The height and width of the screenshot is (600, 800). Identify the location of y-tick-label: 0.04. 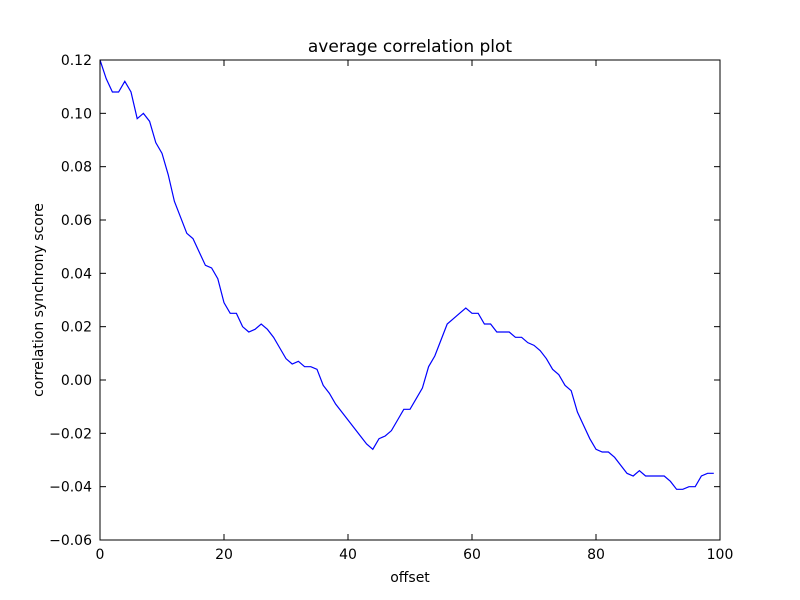
(76, 274).